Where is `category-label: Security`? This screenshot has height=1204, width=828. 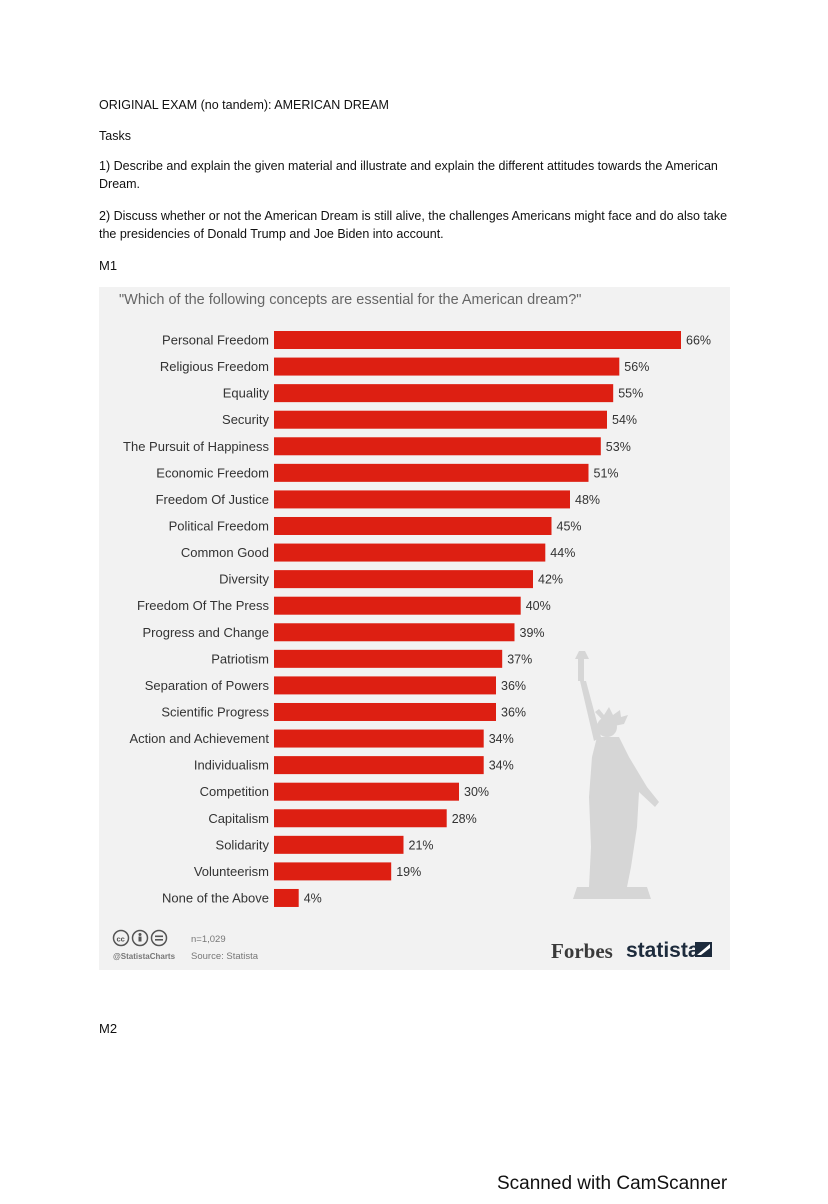 category-label: Security is located at coordinates (245, 419).